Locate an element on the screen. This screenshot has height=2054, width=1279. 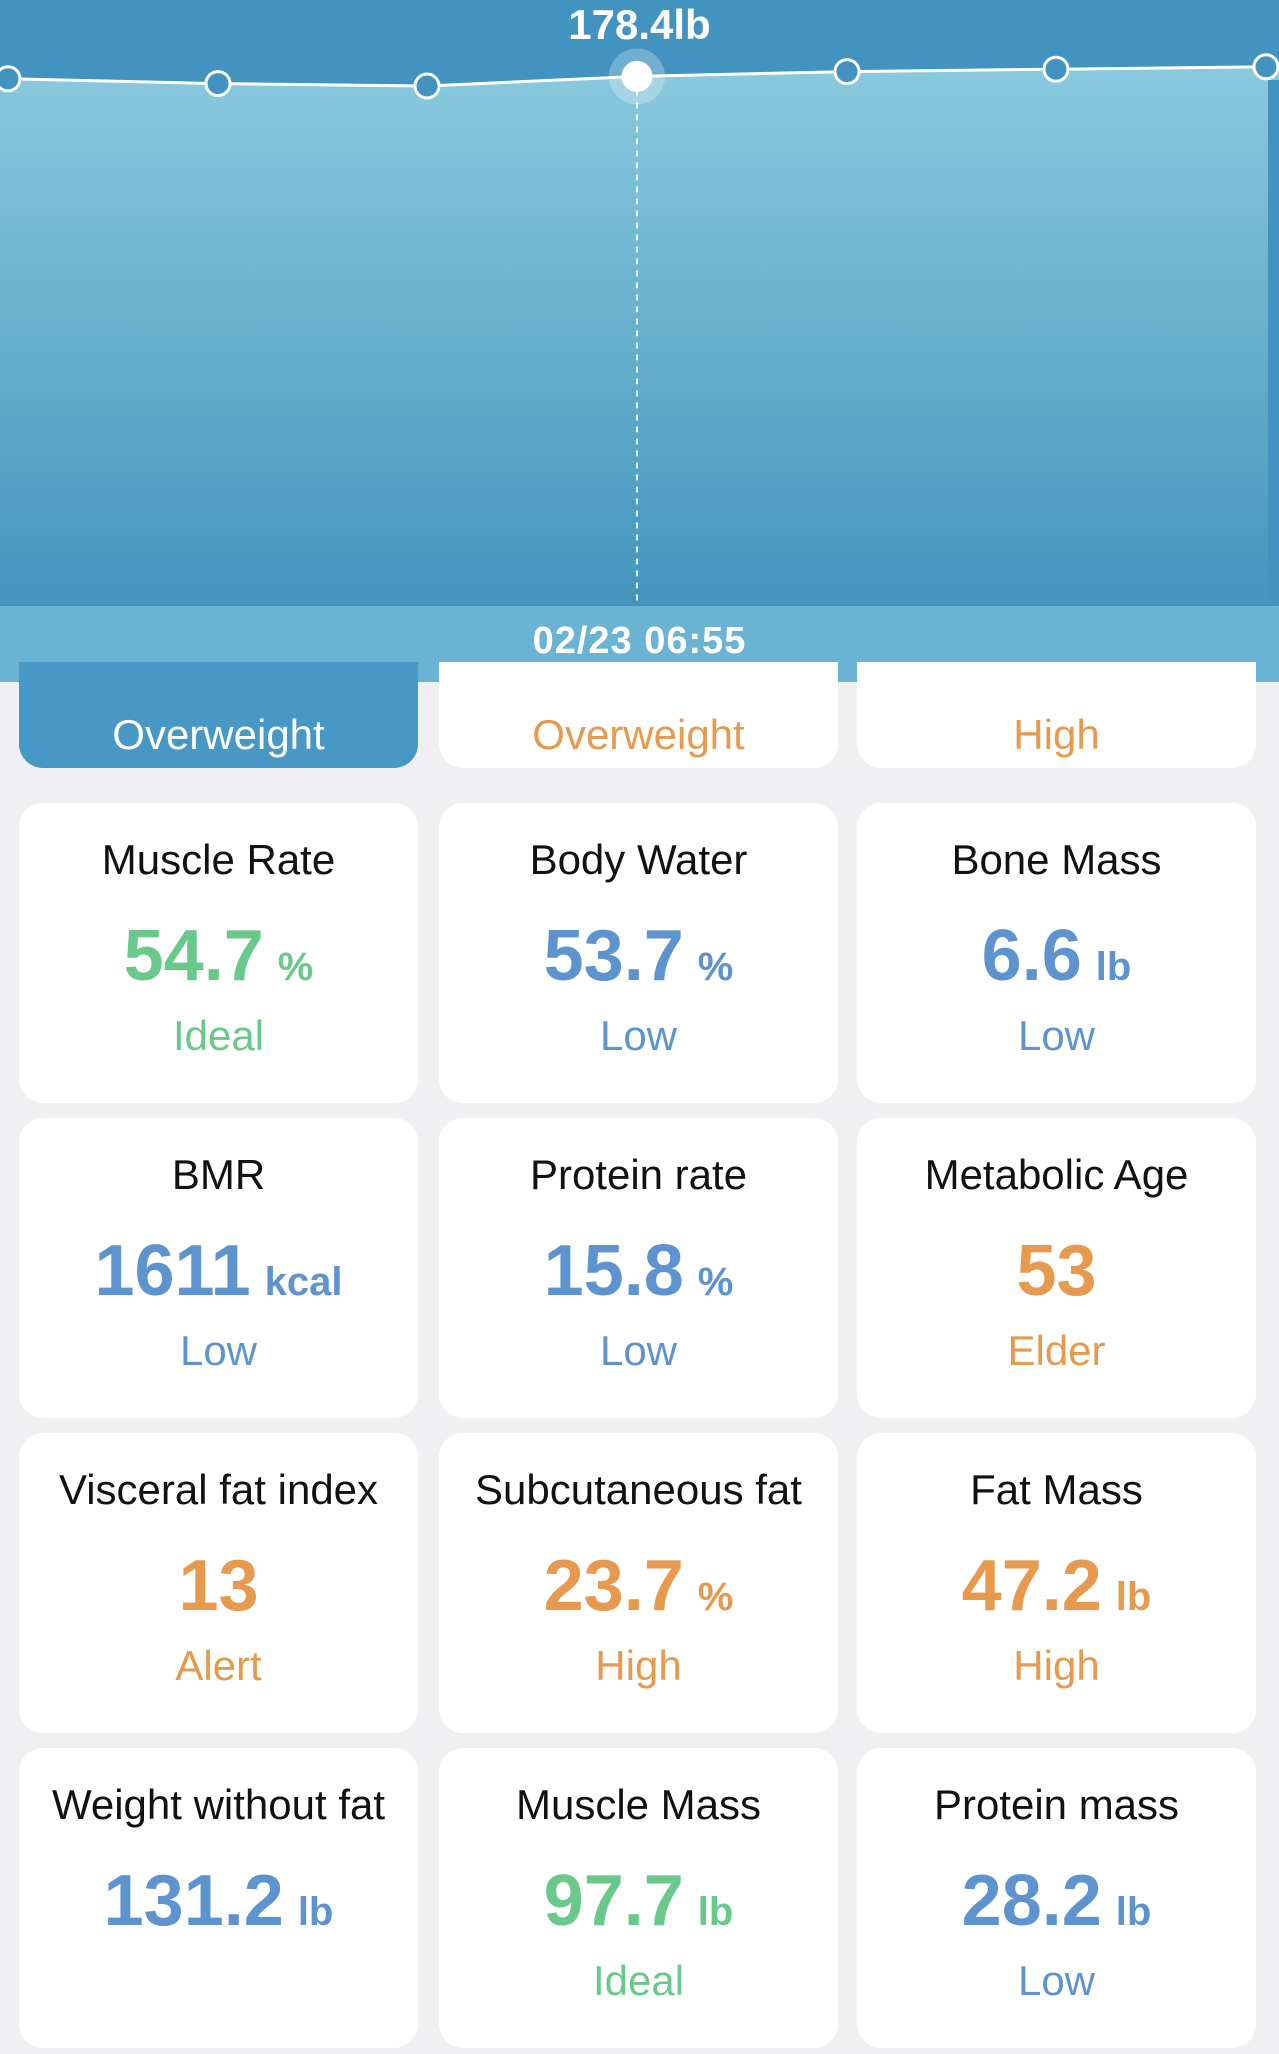
metric-value: 15.8% is located at coordinates (638, 1271).